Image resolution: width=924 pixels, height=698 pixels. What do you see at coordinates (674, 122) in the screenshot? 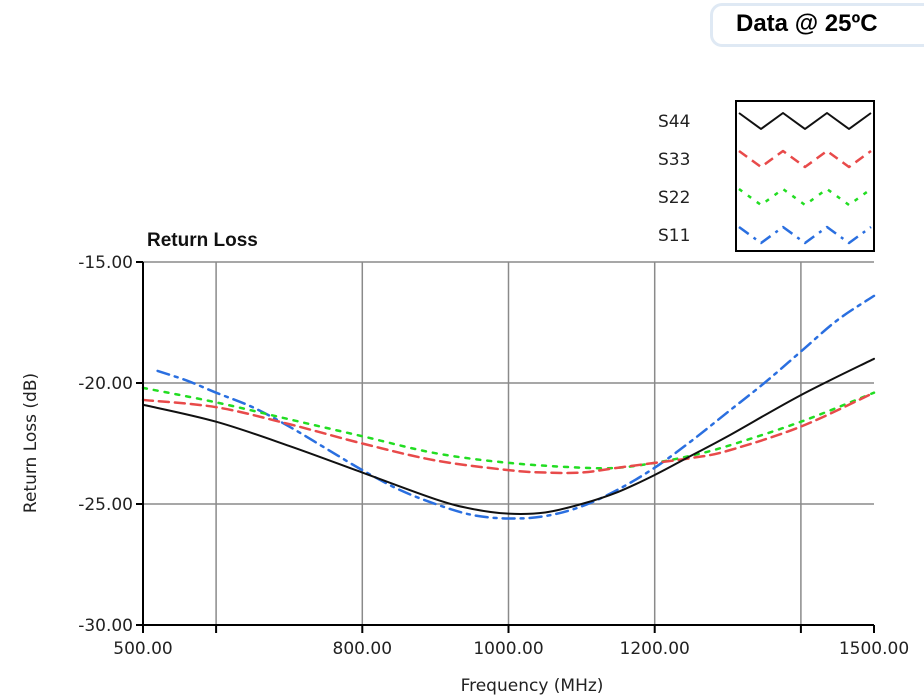
I see `legend-label-s44: S44` at bounding box center [674, 122].